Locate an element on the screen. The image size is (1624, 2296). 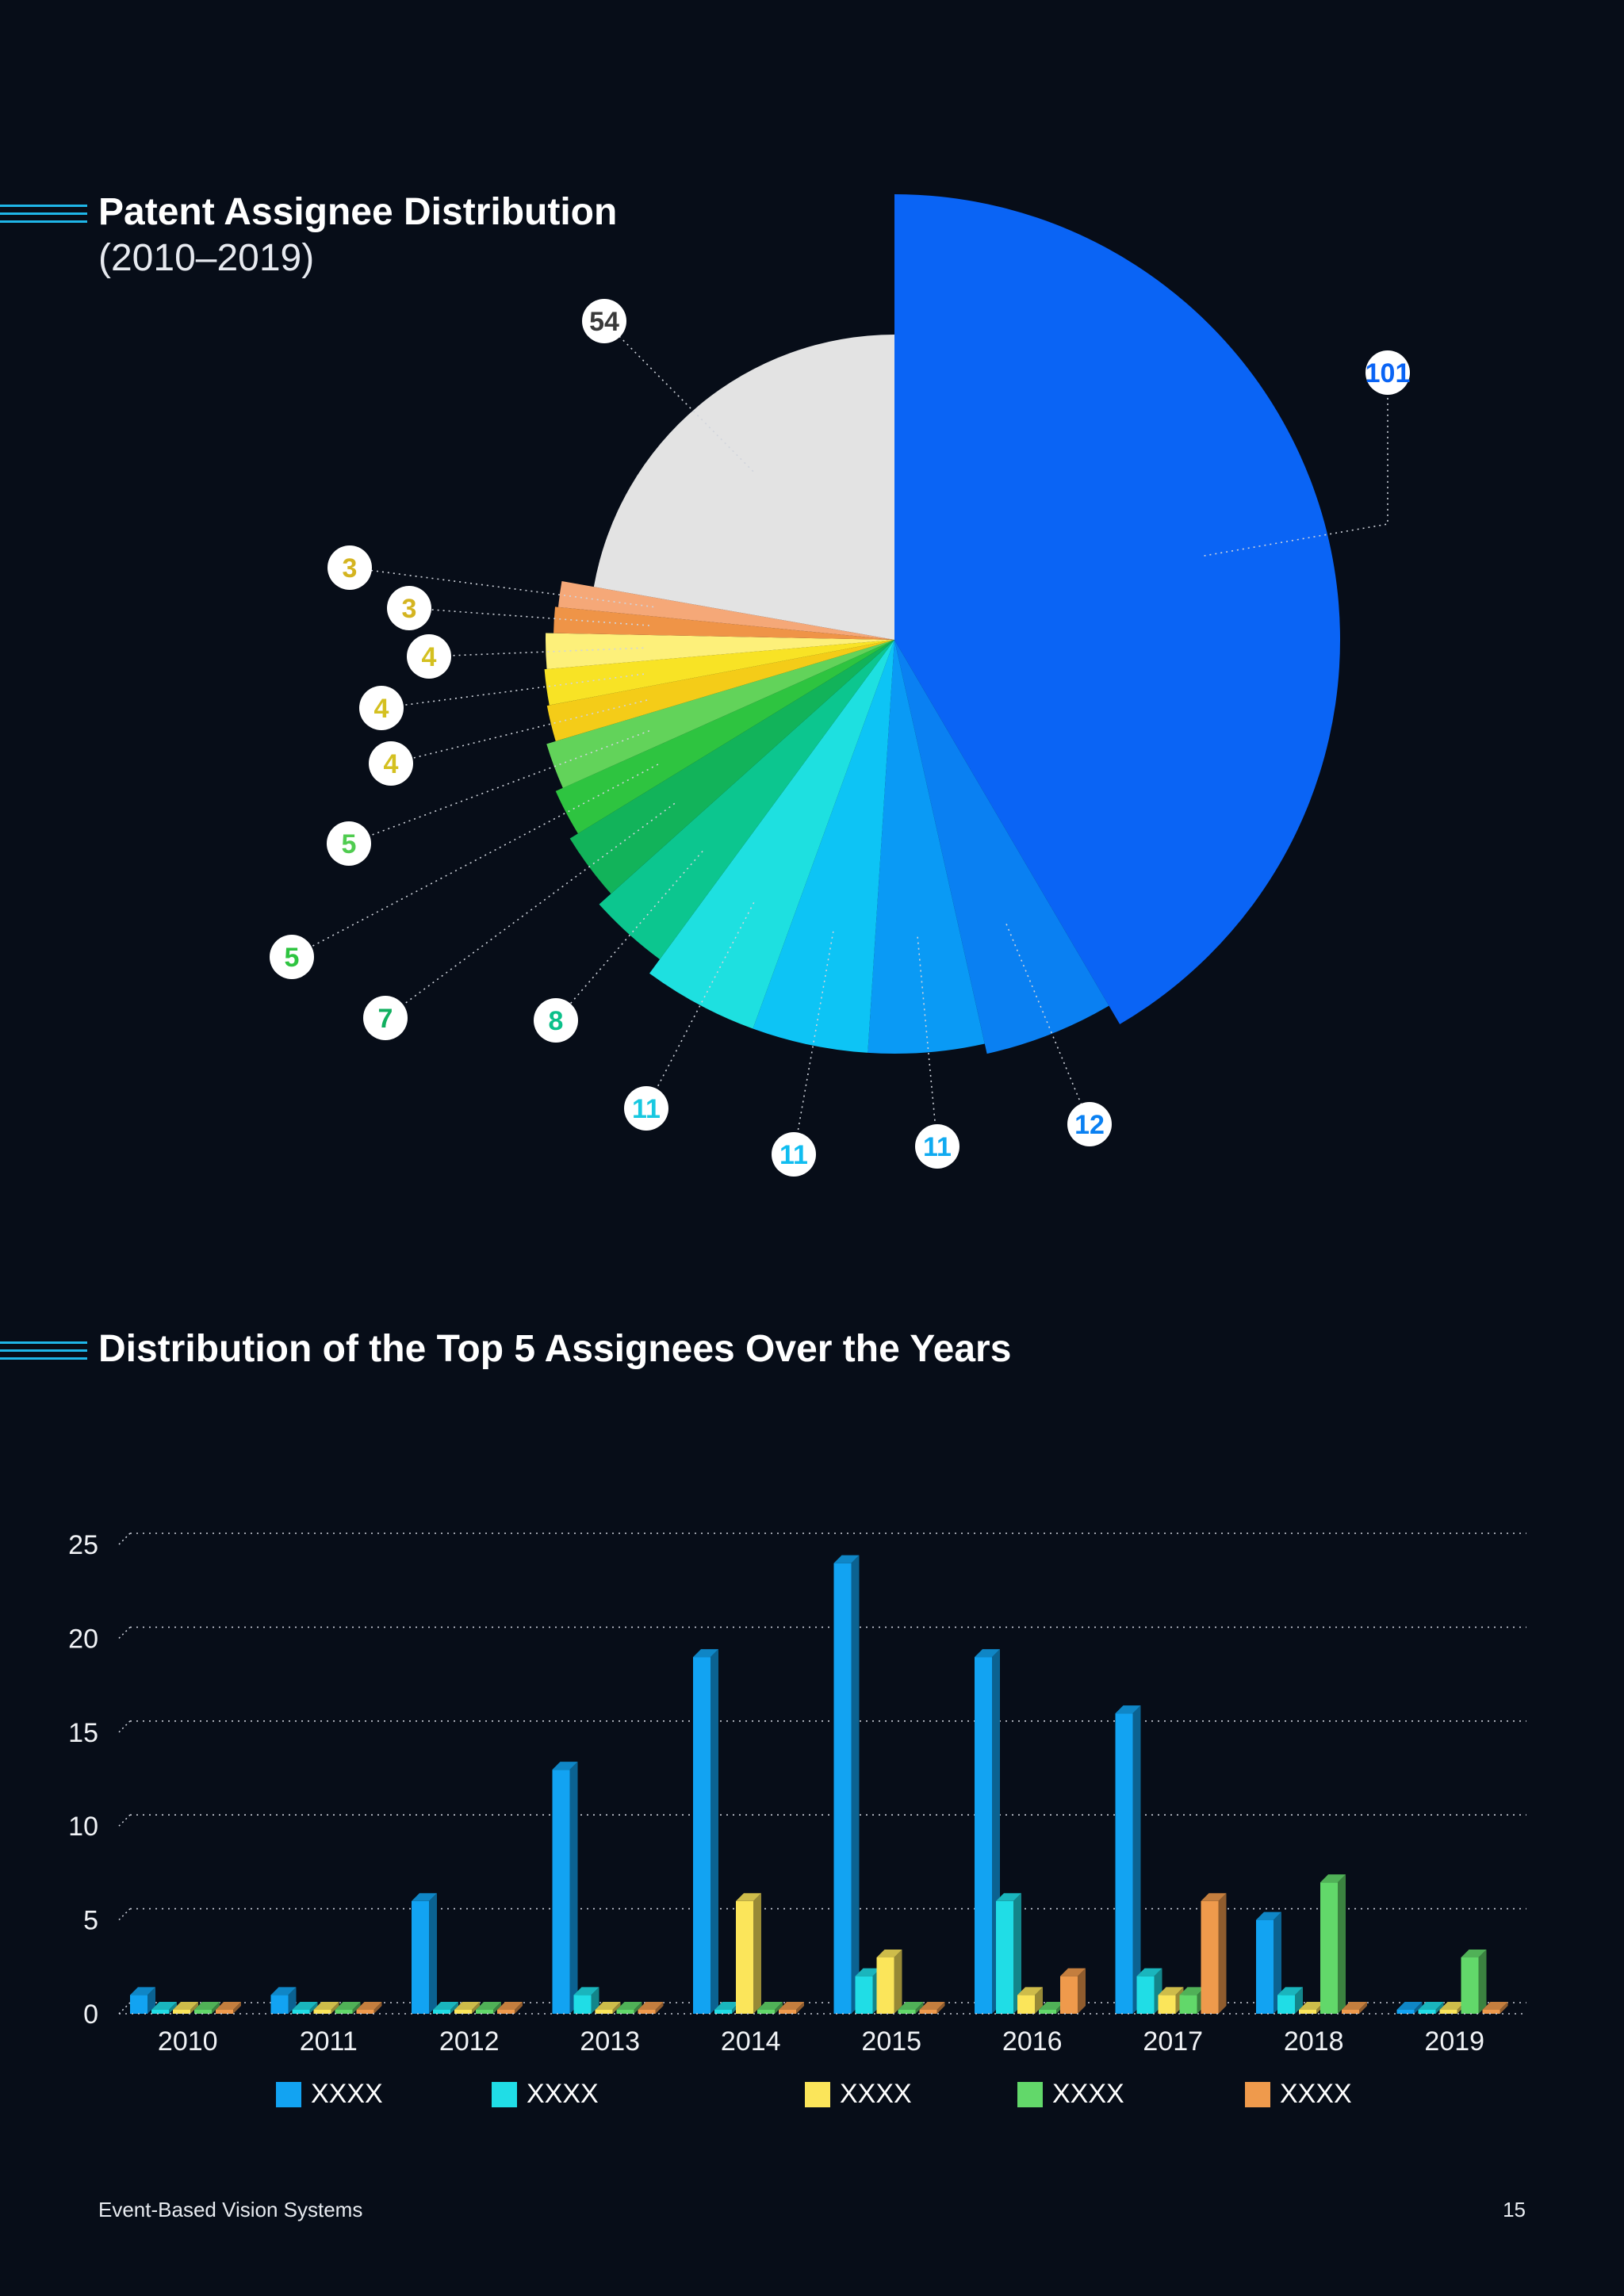
footer-page-number: 15 is located at coordinates (1514, 2210).